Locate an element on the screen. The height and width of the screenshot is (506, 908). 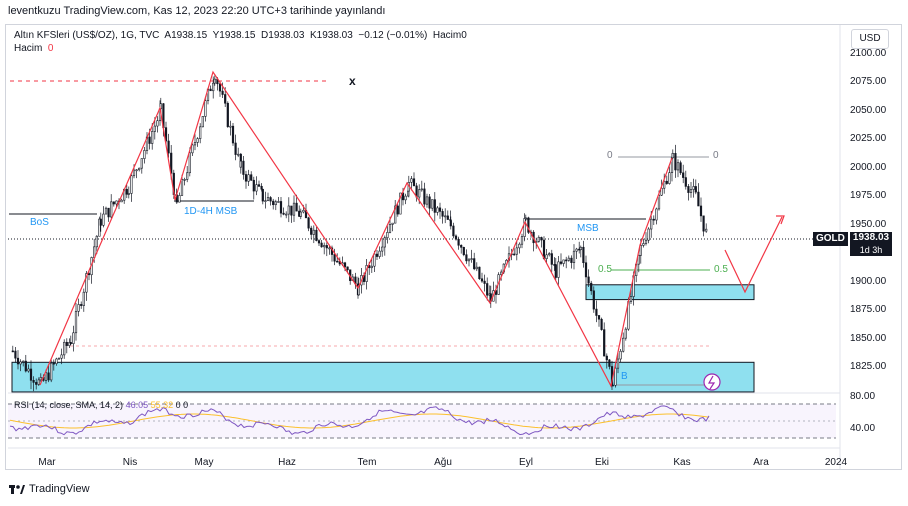
volume-legend: Hacim 0 is located at coordinates (33, 48).